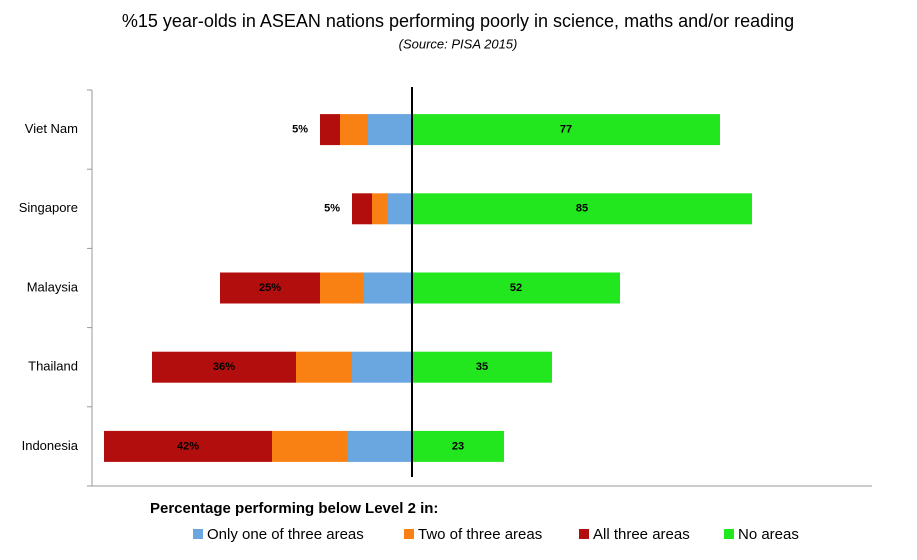 The image size is (917, 560). I want to click on y-tick-label: Thailand, so click(53, 366).